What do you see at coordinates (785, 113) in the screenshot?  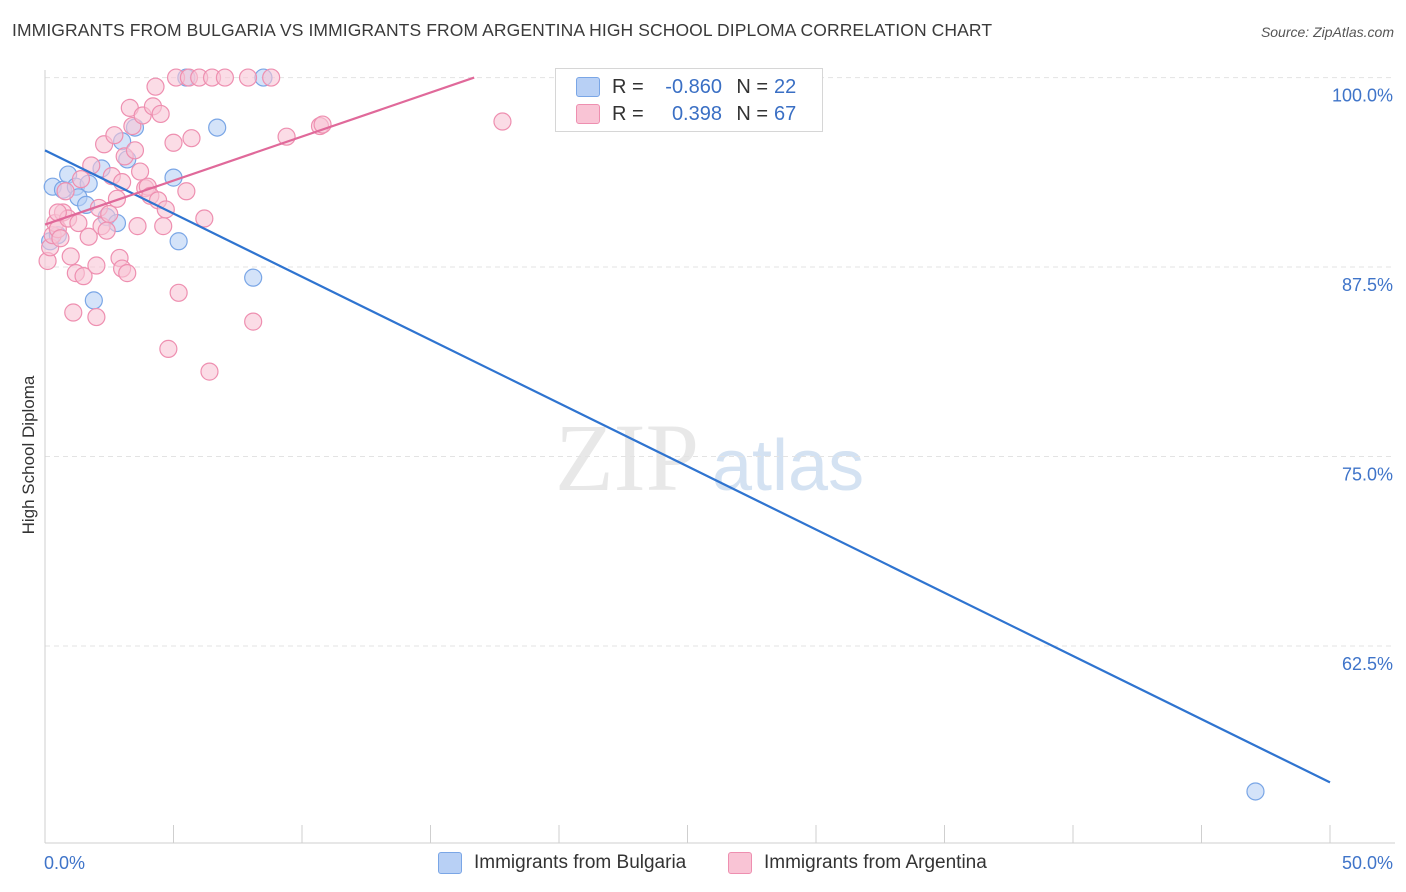 I see `legend-n-value: 67` at bounding box center [785, 113].